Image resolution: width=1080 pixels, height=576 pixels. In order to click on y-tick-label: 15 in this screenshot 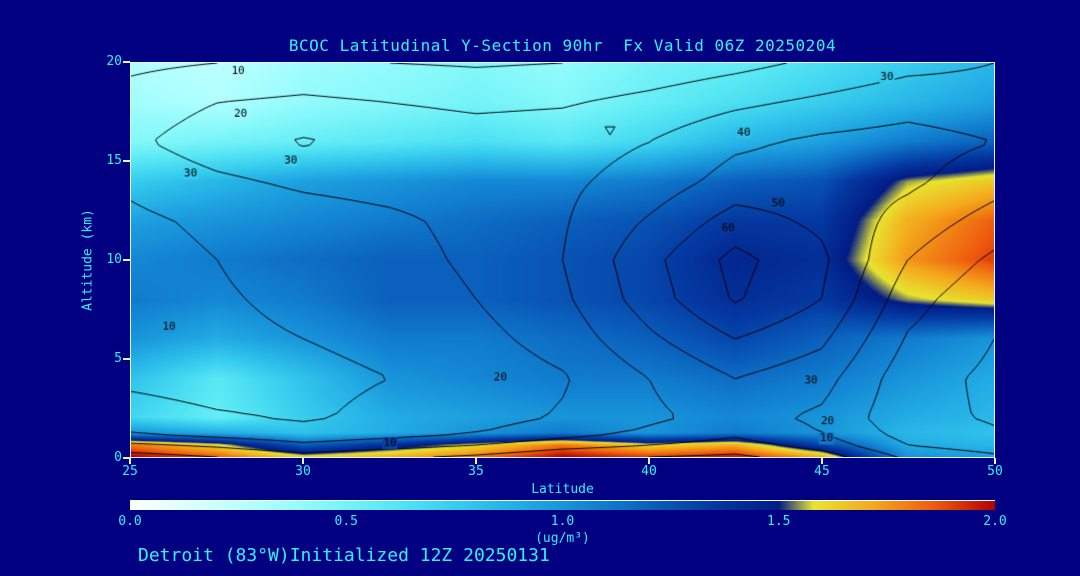, I will do `click(114, 160)`.